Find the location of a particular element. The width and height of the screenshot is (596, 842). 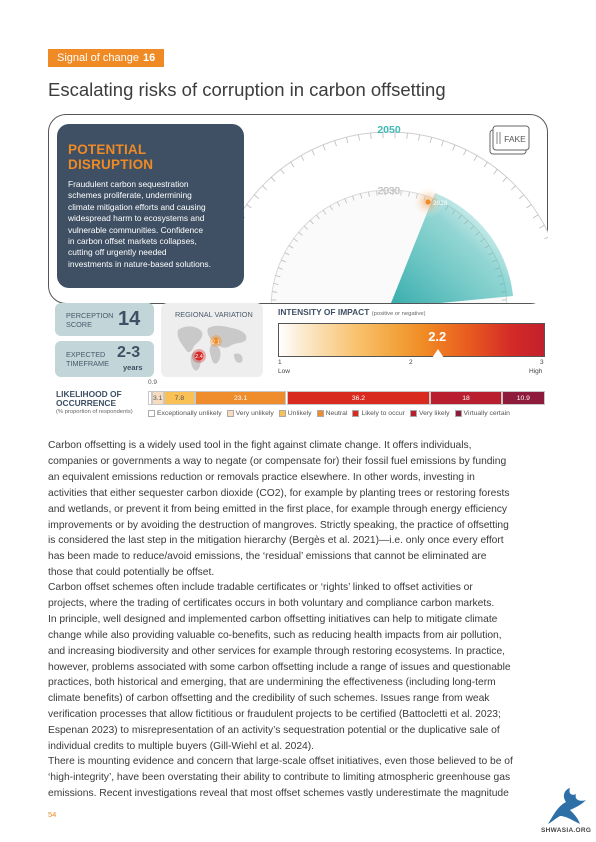

timeline-radar: 2050 2030 2028 is located at coordinates (389, 213).